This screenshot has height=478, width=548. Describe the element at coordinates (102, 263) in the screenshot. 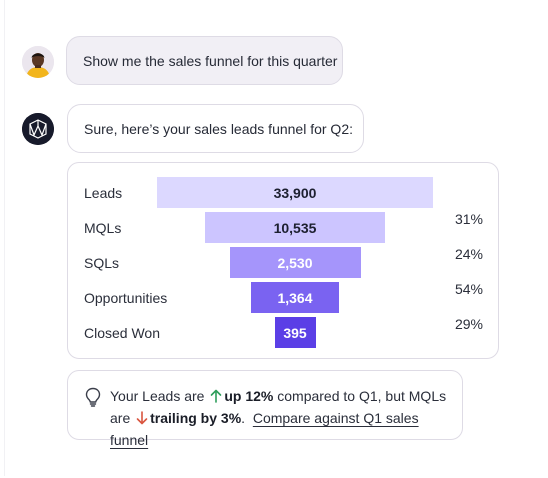

I see `funnel-stage-label-sqls: SQLs` at that location.